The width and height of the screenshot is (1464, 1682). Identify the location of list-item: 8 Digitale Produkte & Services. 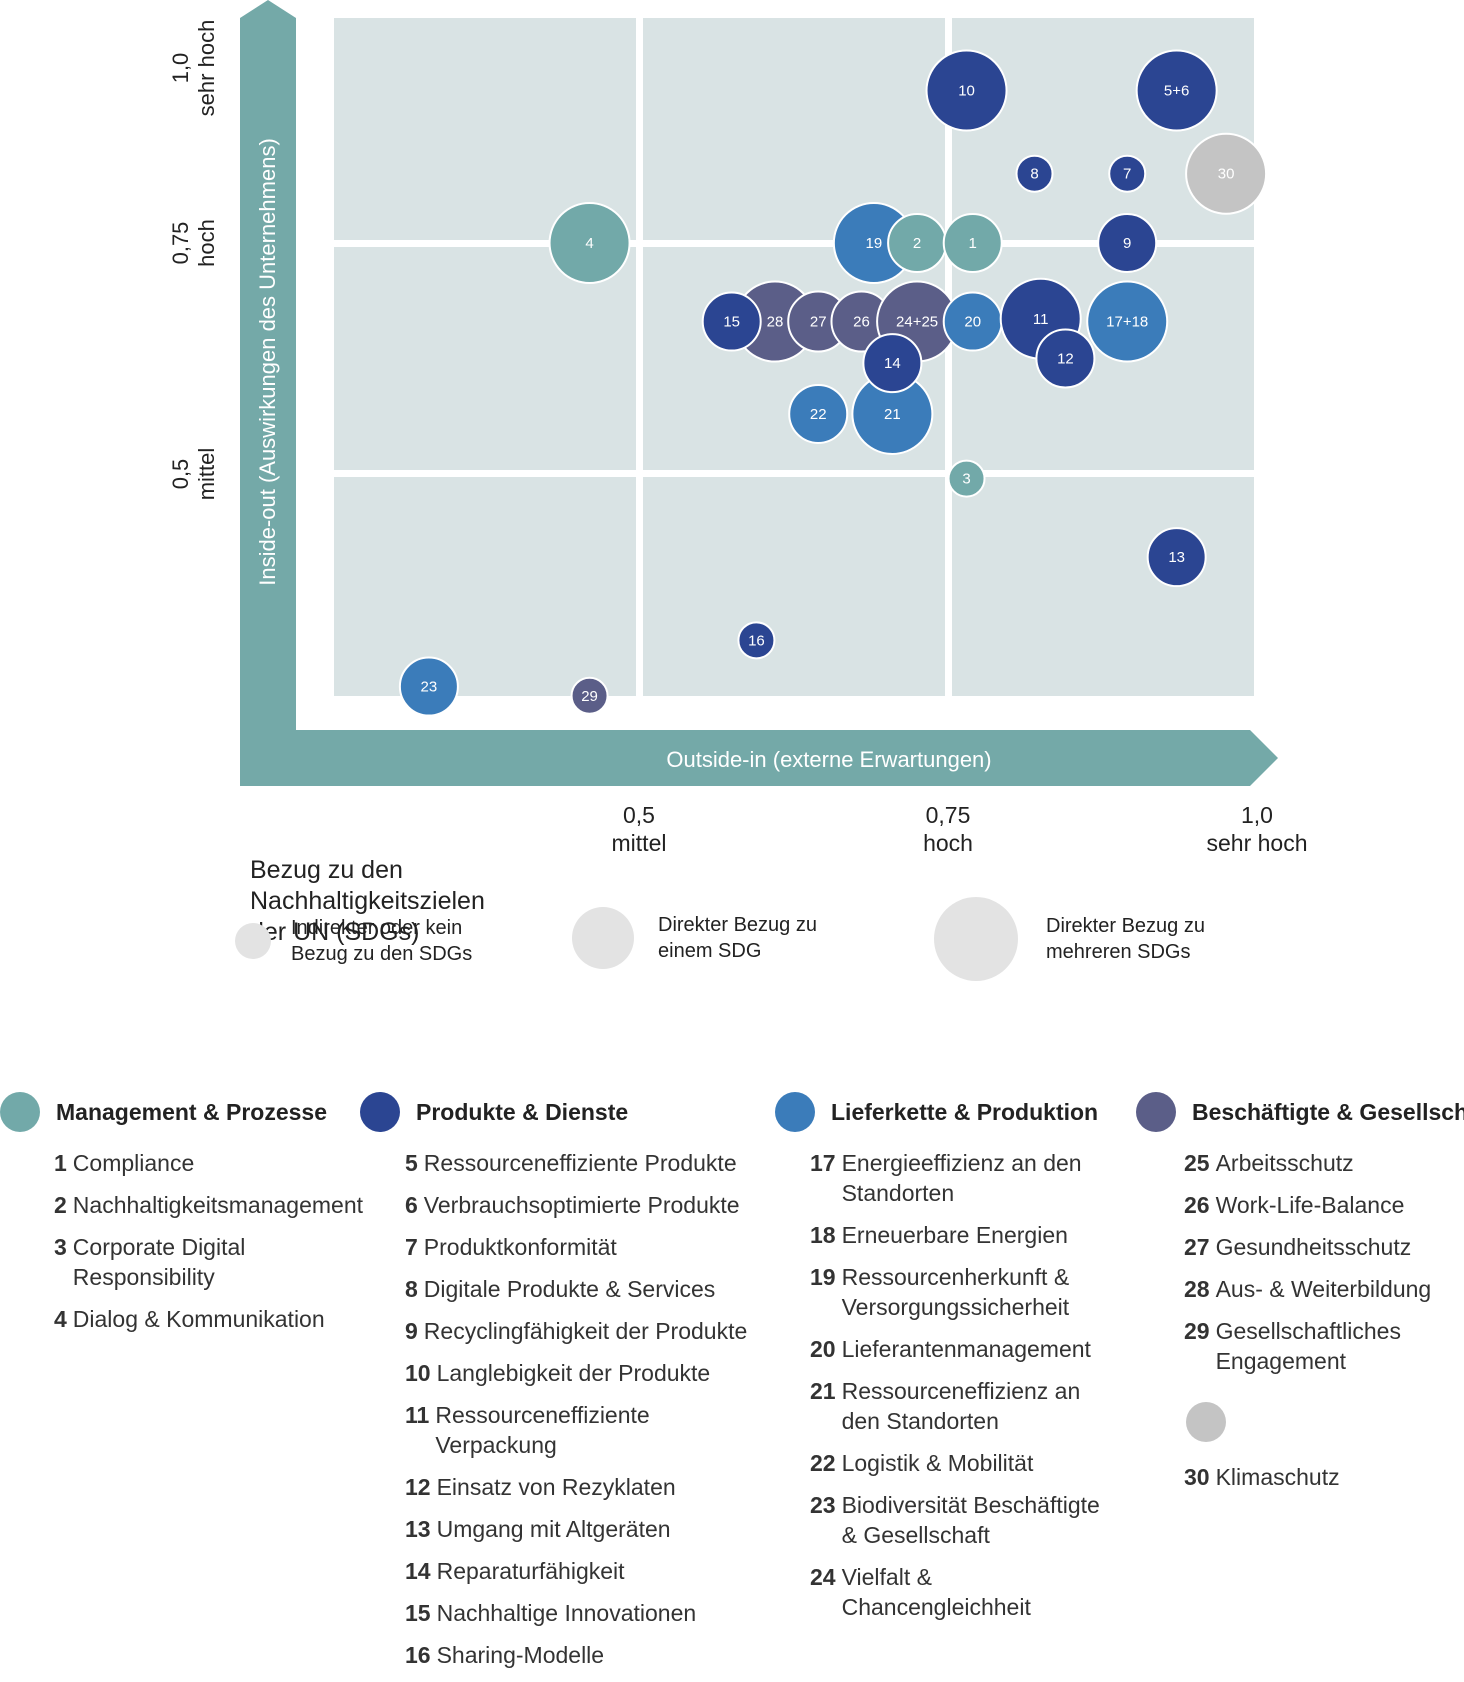
(582, 1289).